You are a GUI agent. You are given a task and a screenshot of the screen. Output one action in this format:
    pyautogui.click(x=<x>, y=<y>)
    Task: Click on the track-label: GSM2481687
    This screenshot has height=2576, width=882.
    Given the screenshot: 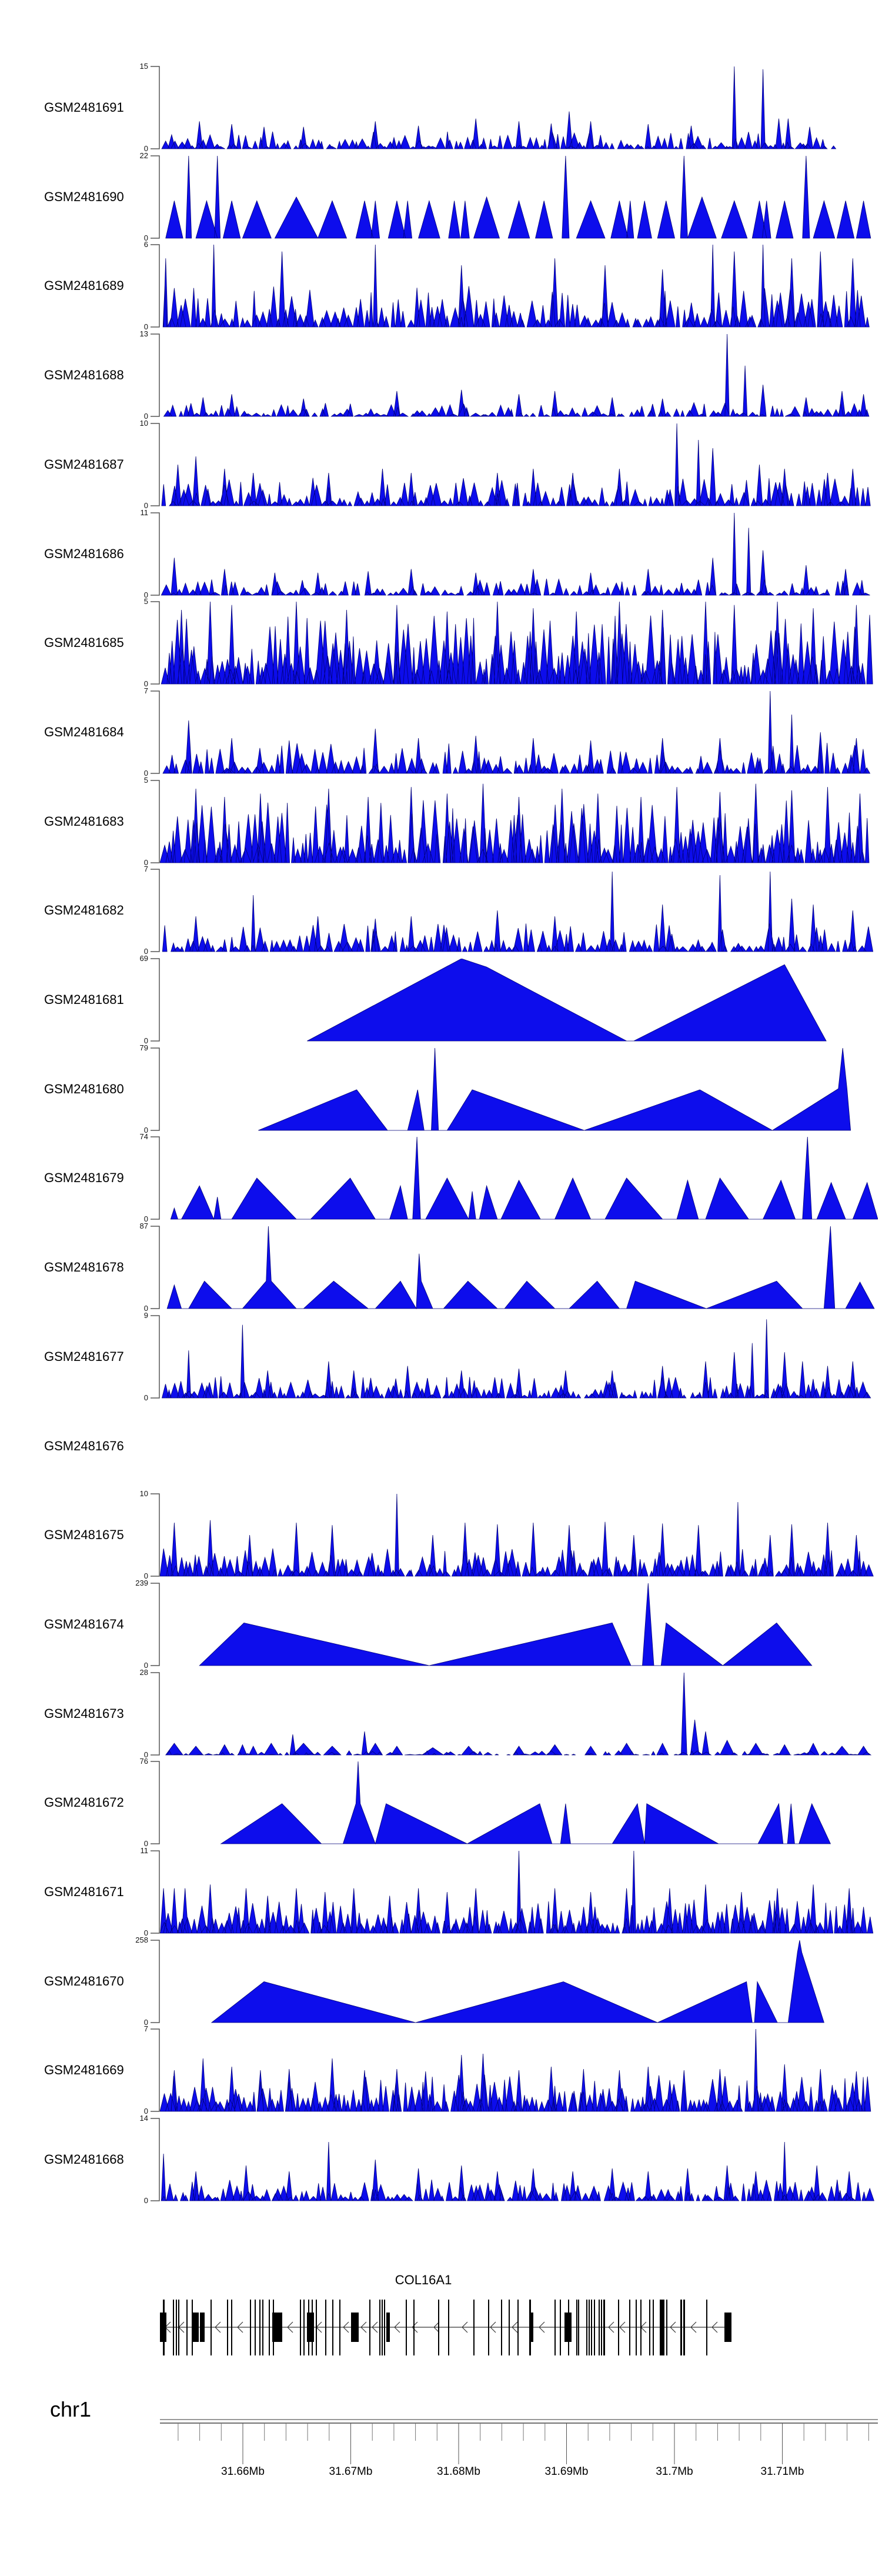 What is the action you would take?
    pyautogui.click(x=84, y=464)
    